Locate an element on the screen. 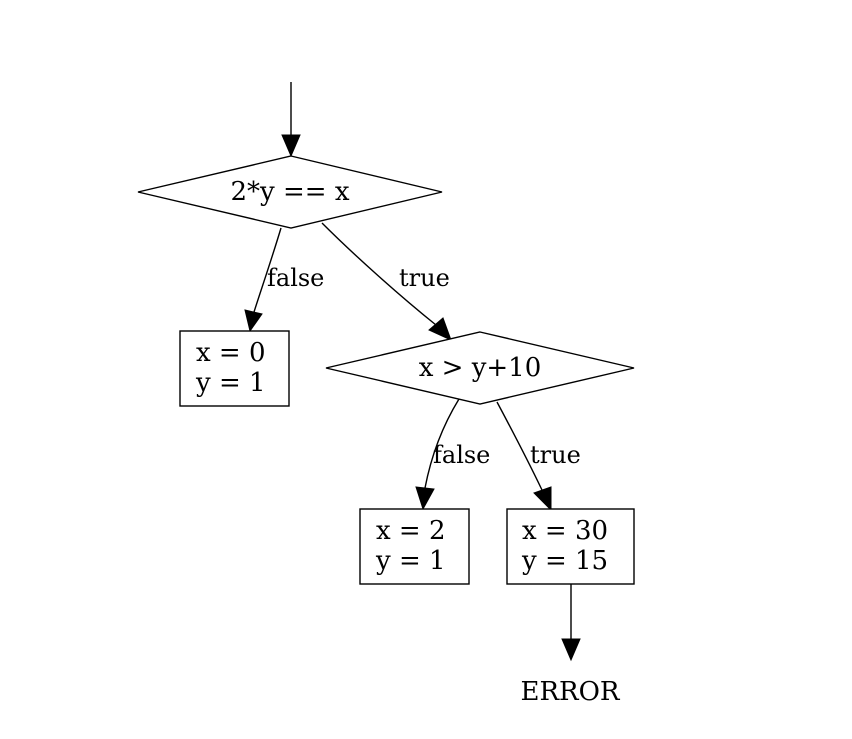 This screenshot has width=852, height=739. decision-node-2: x > y+10 is located at coordinates (480, 368).